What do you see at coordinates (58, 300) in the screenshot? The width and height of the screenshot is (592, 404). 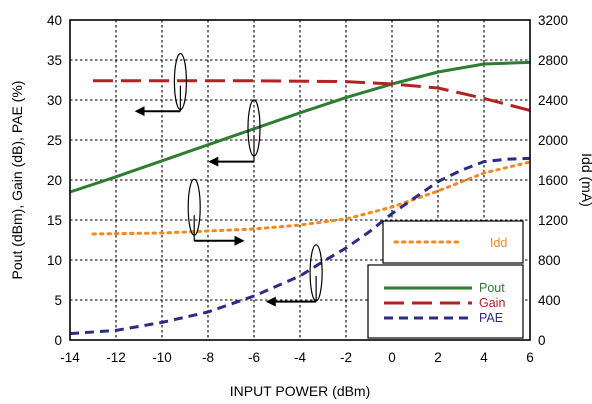 I see `left-y-tick-label: 5` at bounding box center [58, 300].